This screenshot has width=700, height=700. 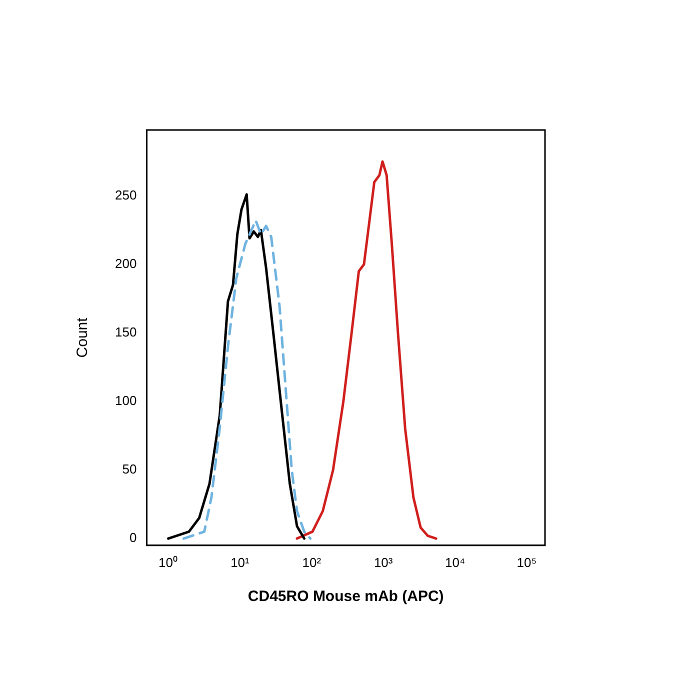 I want to click on y-tick-label: 200, so click(x=125, y=263).